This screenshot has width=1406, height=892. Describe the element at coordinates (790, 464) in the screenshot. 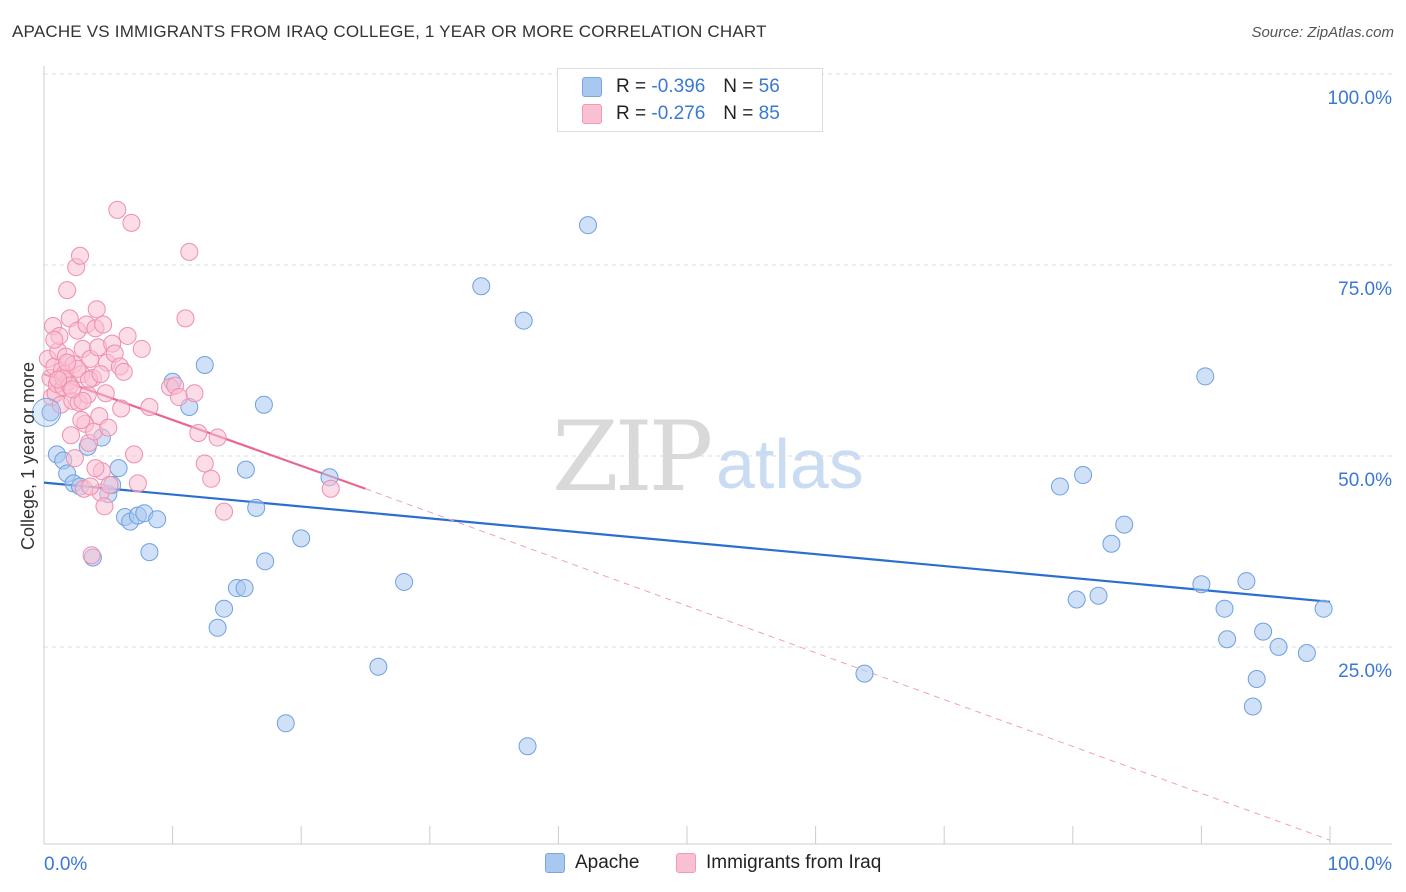

I see `watermark-atlas: atlas` at that location.